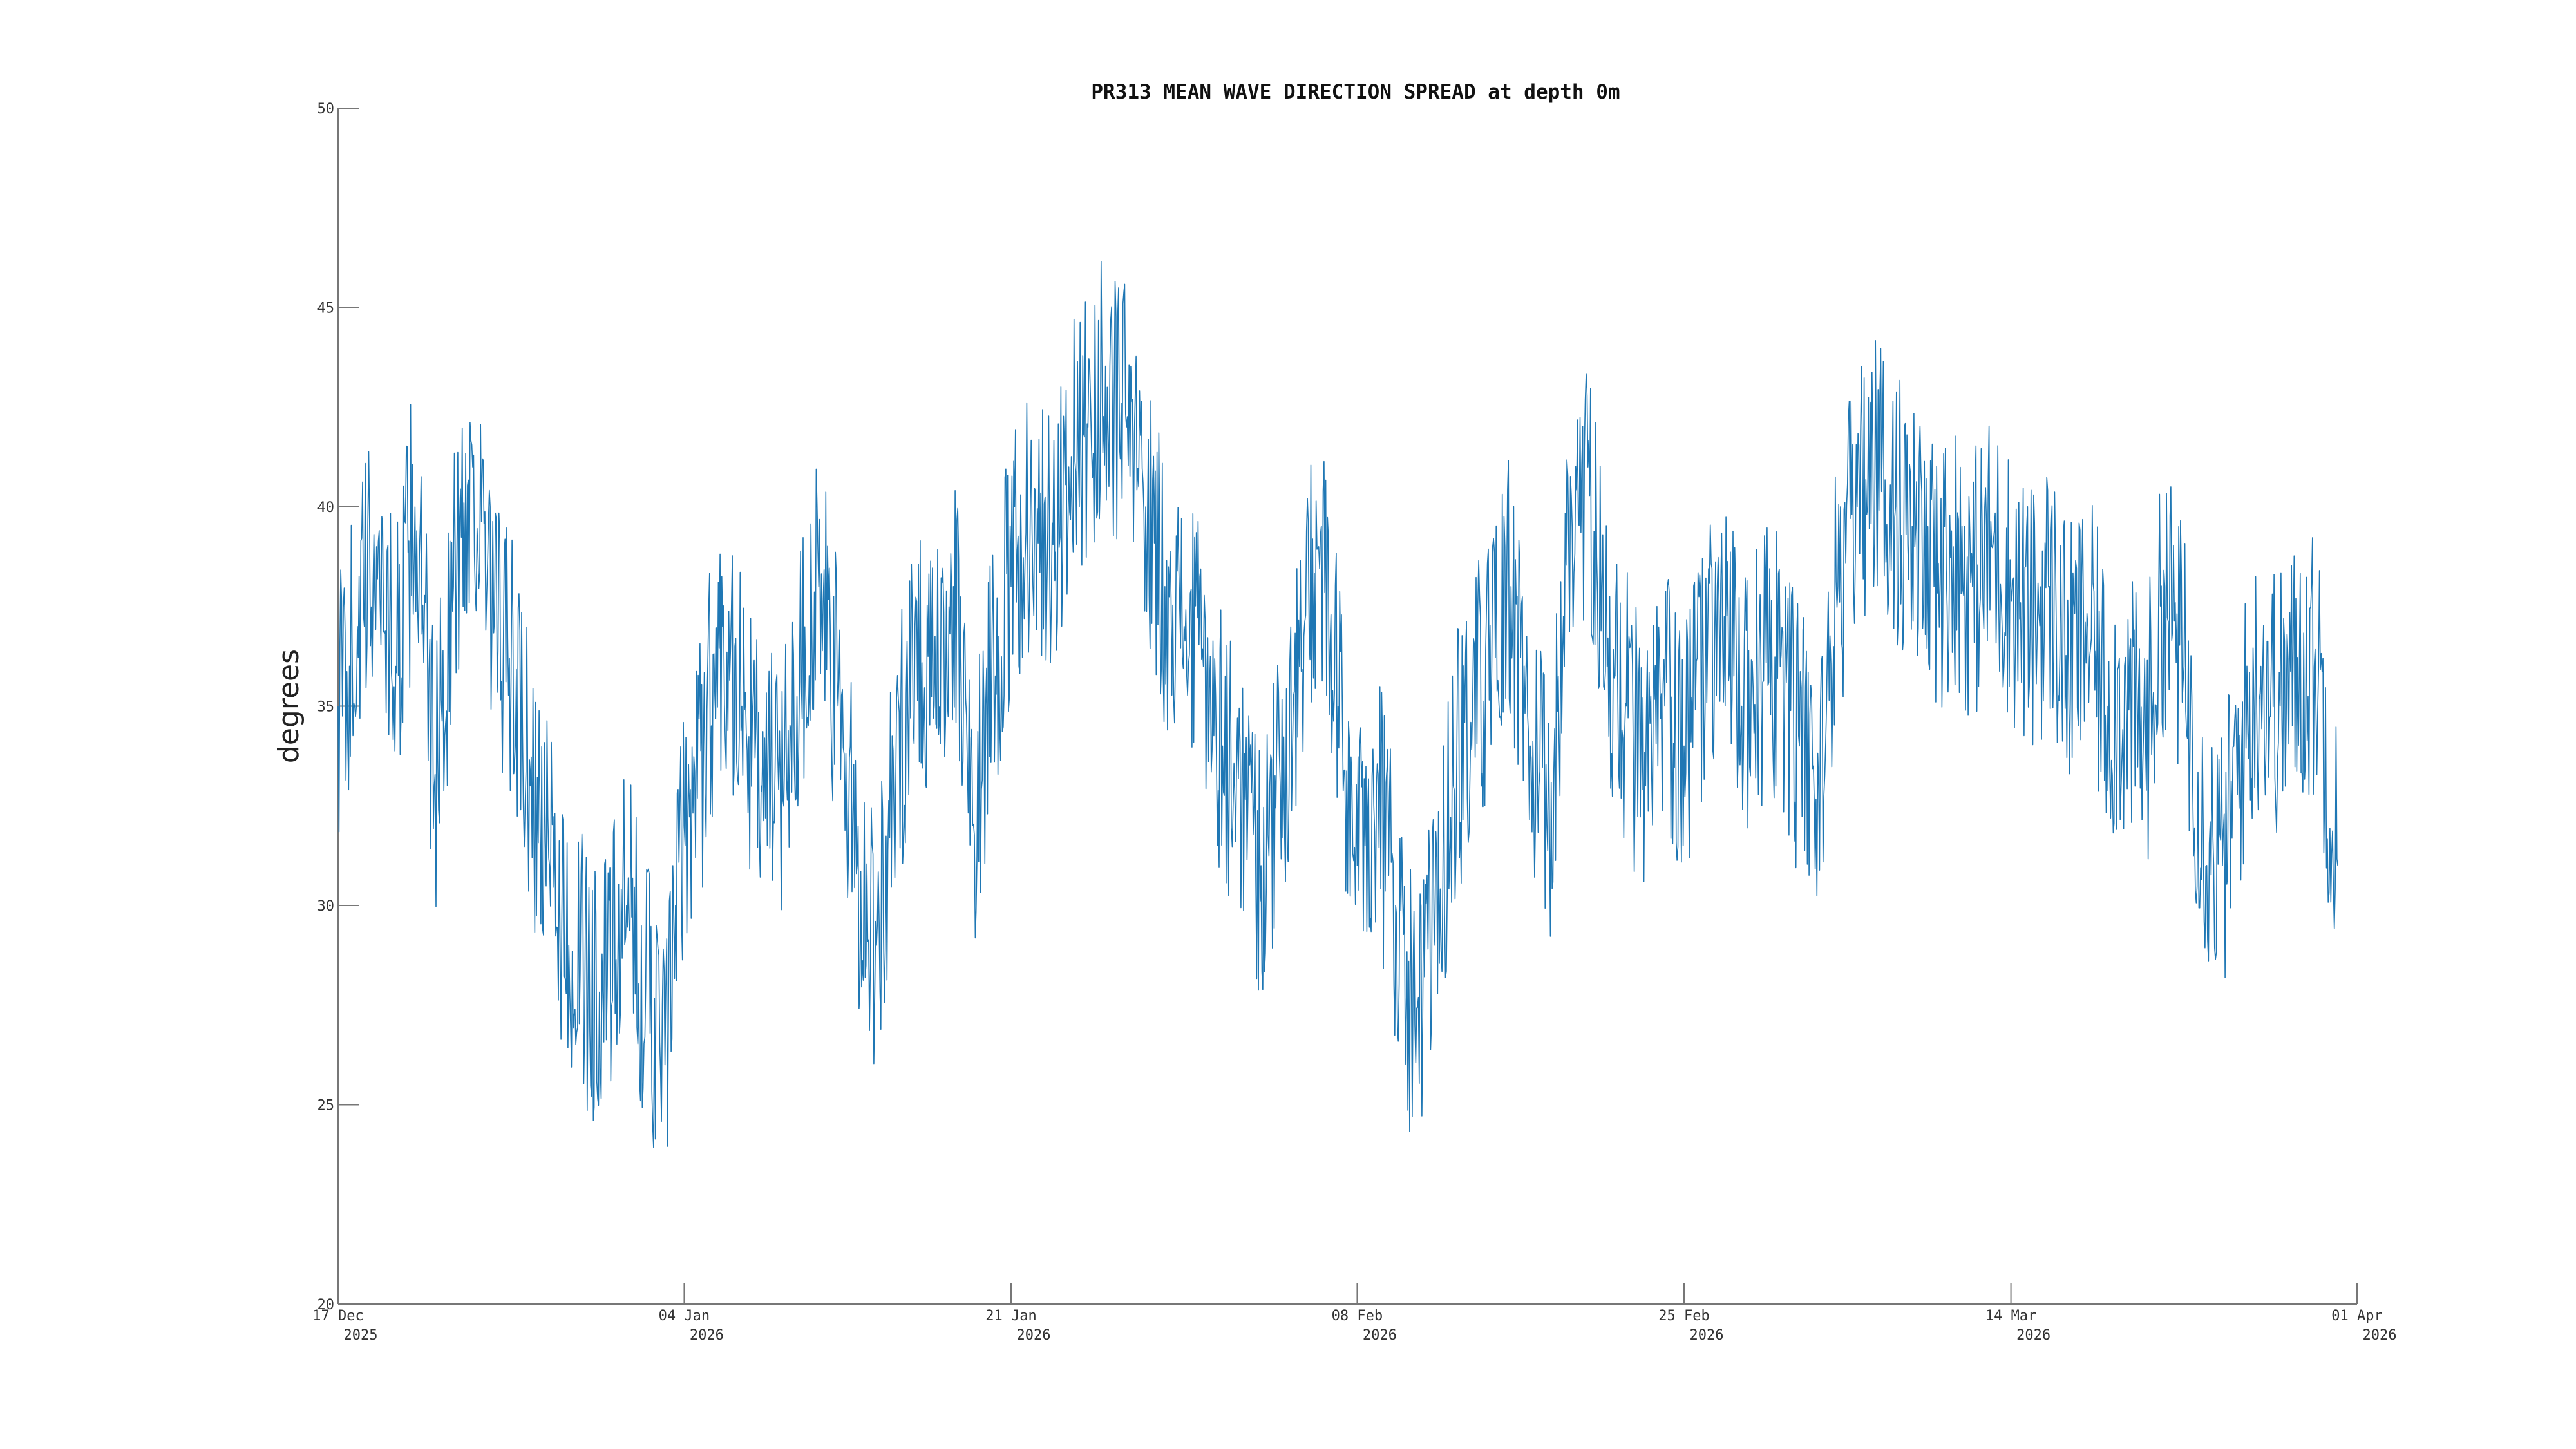 The image size is (2576, 1449). I want to click on x-tick-year-label: 2025, so click(361, 1335).